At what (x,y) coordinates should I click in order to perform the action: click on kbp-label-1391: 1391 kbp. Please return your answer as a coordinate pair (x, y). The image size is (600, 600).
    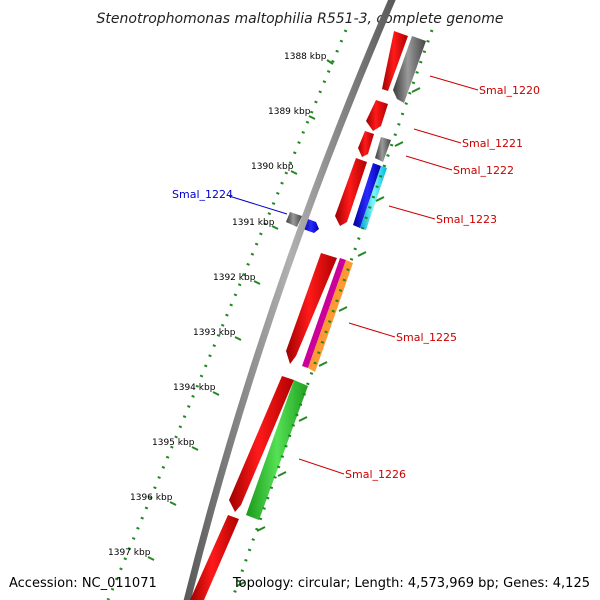
    Looking at the image, I should click on (253, 223).